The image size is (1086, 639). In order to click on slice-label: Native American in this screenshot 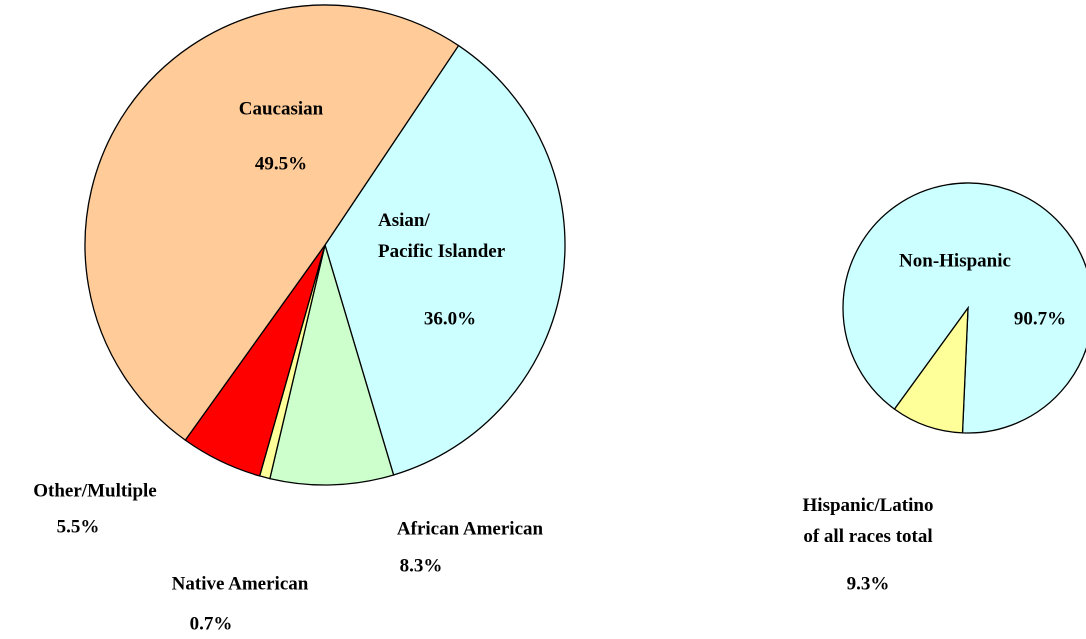, I will do `click(240, 583)`.